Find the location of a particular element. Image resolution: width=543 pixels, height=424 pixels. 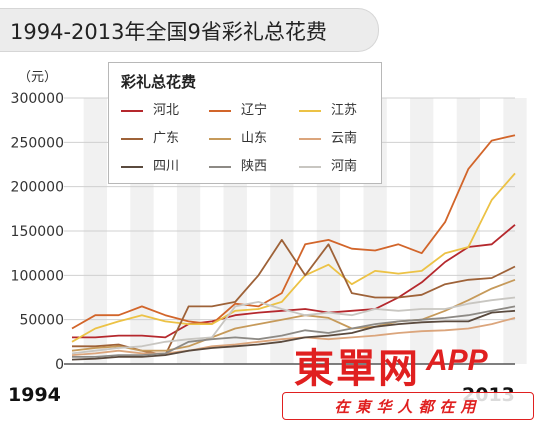

y-tick-label: 200000 is located at coordinates (37, 188).